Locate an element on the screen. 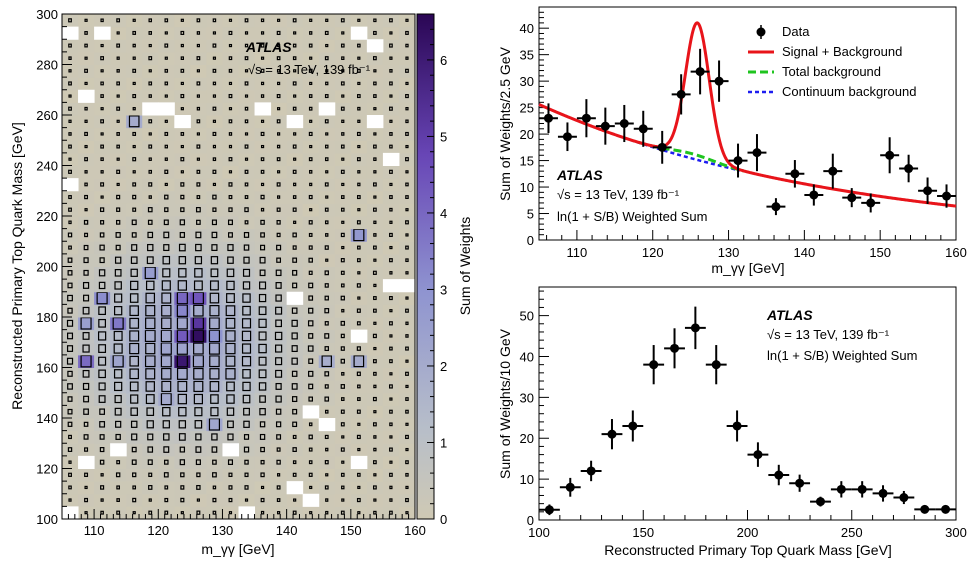  y-tick-label: 300 is located at coordinates (47, 14).